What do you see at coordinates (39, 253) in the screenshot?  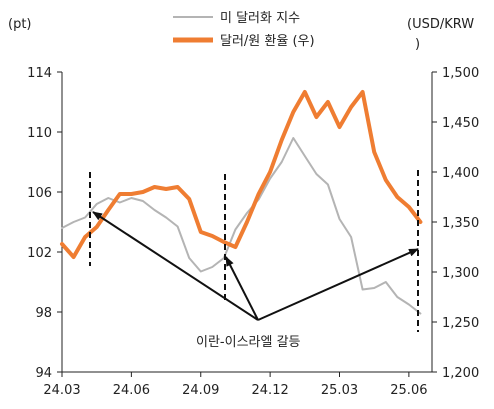 I see `left-tick-label: 102` at bounding box center [39, 253].